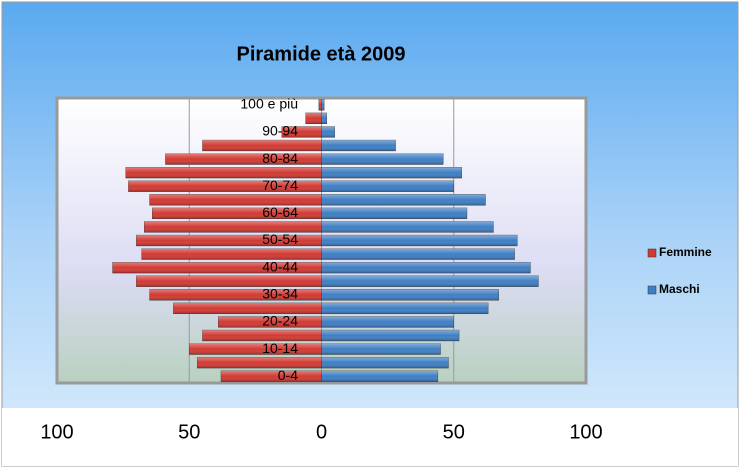 Image resolution: width=741 pixels, height=470 pixels. Describe the element at coordinates (321, 432) in the screenshot. I see `x-tick-label: 0` at that location.